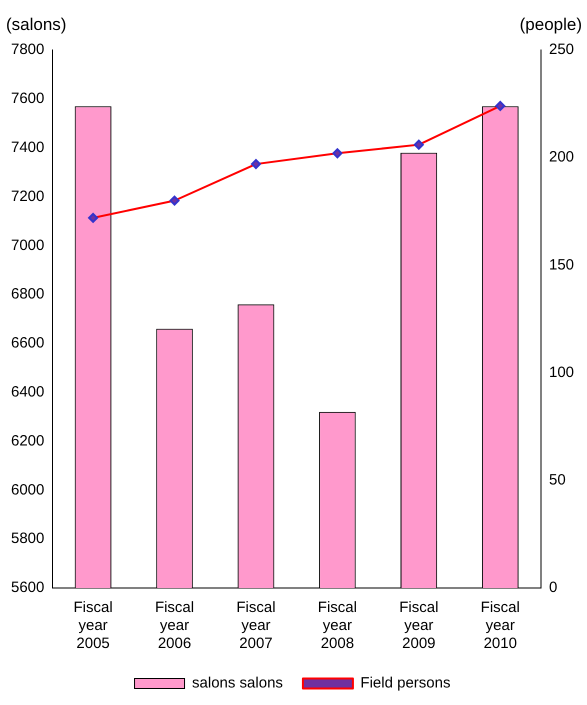 The width and height of the screenshot is (587, 705). I want to click on x-tick-label: Fiscal year 2010, so click(500, 625).